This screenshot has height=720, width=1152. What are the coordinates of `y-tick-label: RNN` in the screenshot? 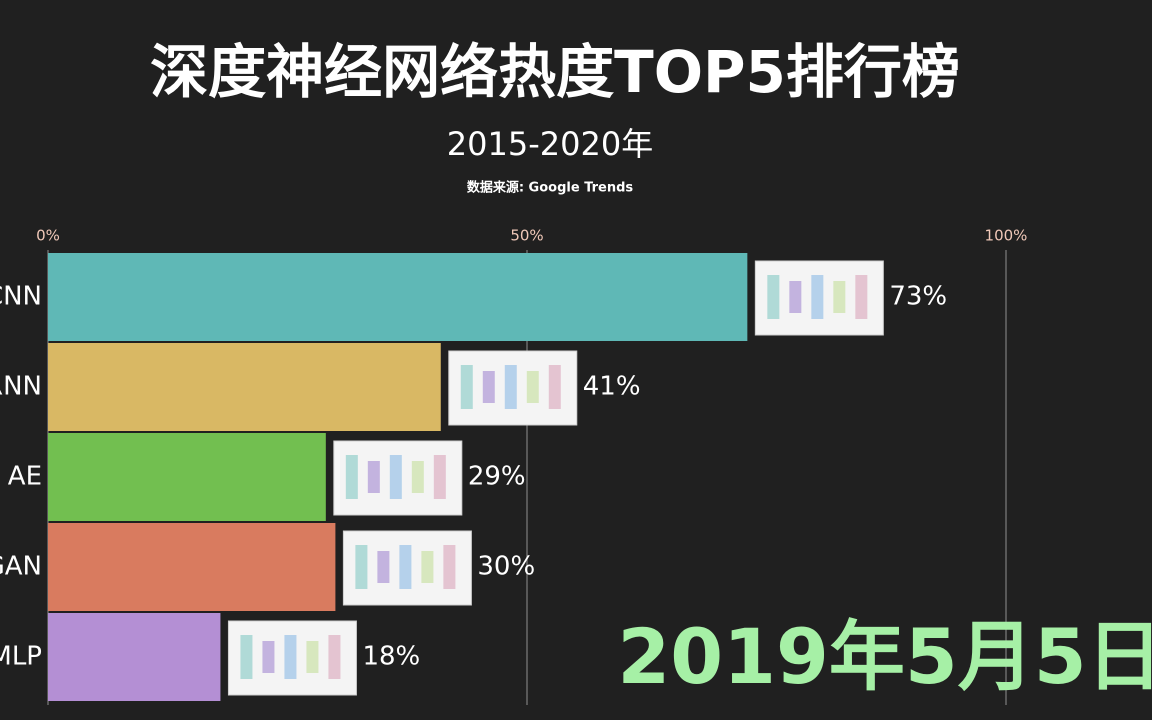 It's located at (21, 387).